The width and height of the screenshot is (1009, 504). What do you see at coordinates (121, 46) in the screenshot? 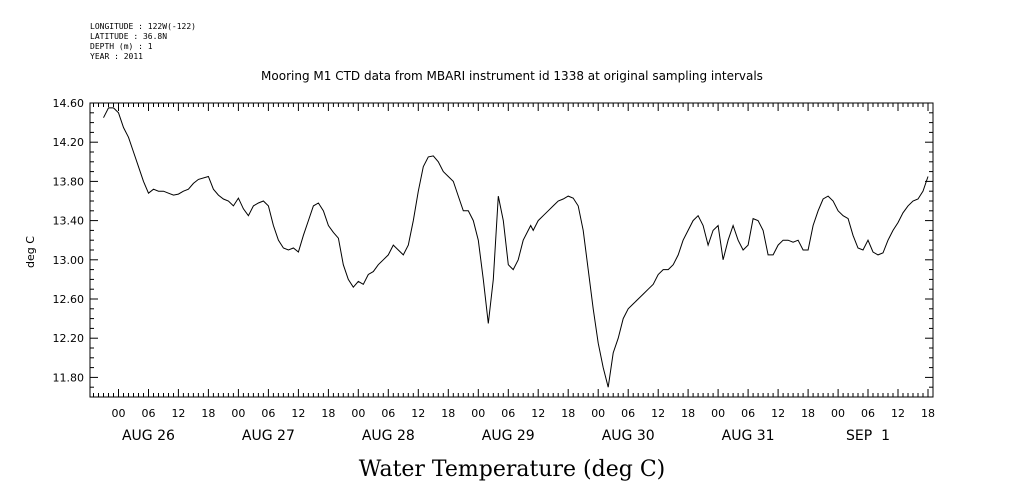
I see `depth-label: DEPTH (m) : 1` at bounding box center [121, 46].